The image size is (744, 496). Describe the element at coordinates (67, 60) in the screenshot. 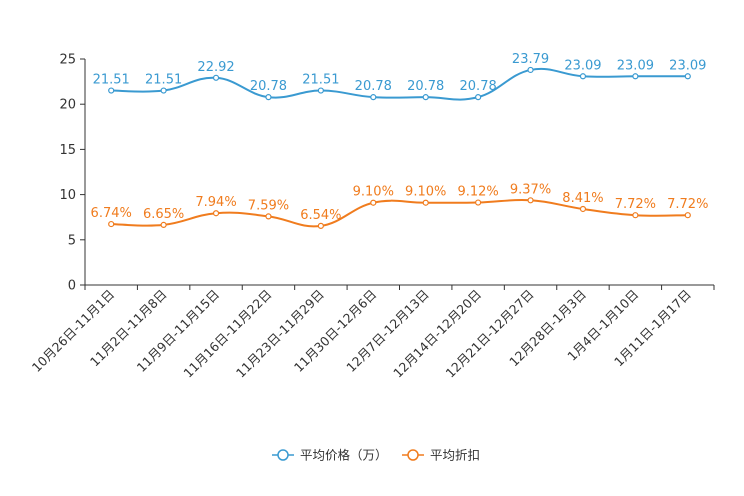

I see `y-tick-label: 25` at that location.